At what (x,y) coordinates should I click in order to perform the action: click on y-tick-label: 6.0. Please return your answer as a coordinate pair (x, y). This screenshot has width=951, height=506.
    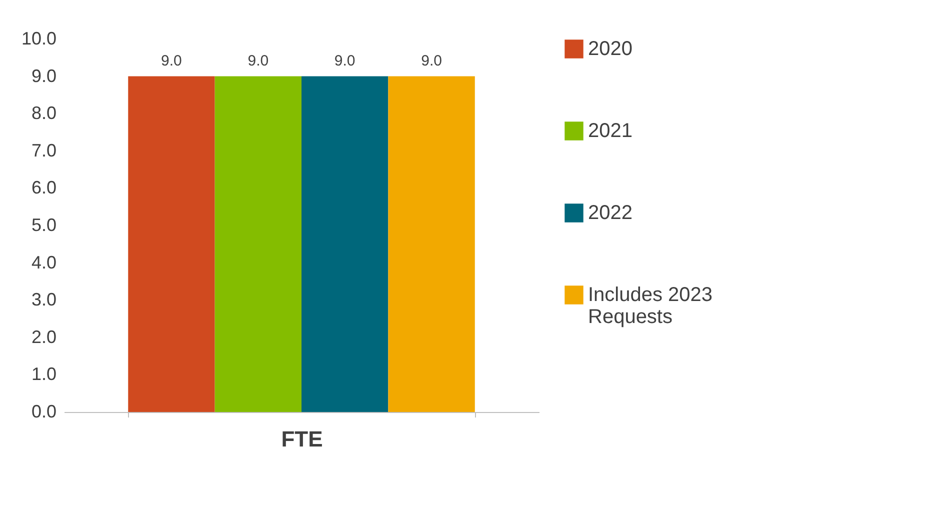
    Looking at the image, I should click on (43, 188).